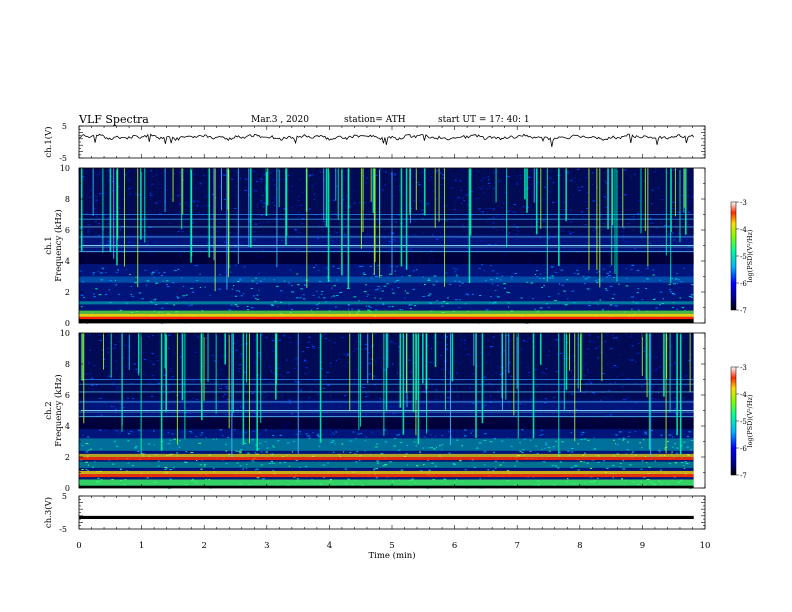  I want to click on x-tick-label: 5, so click(391, 546).